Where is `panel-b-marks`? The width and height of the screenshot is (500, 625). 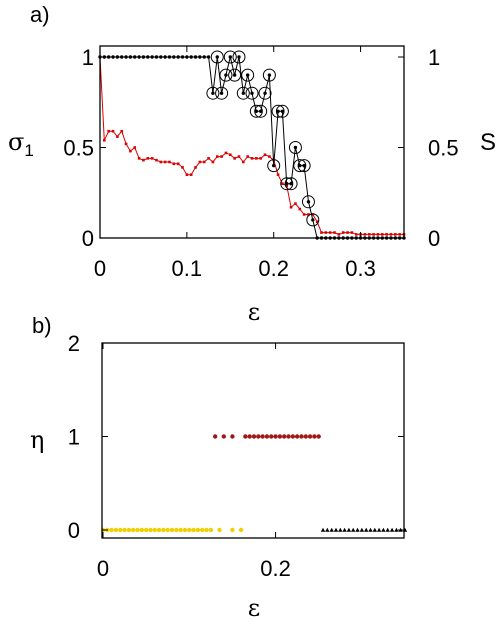
panel-b-marks is located at coordinates (254, 483).